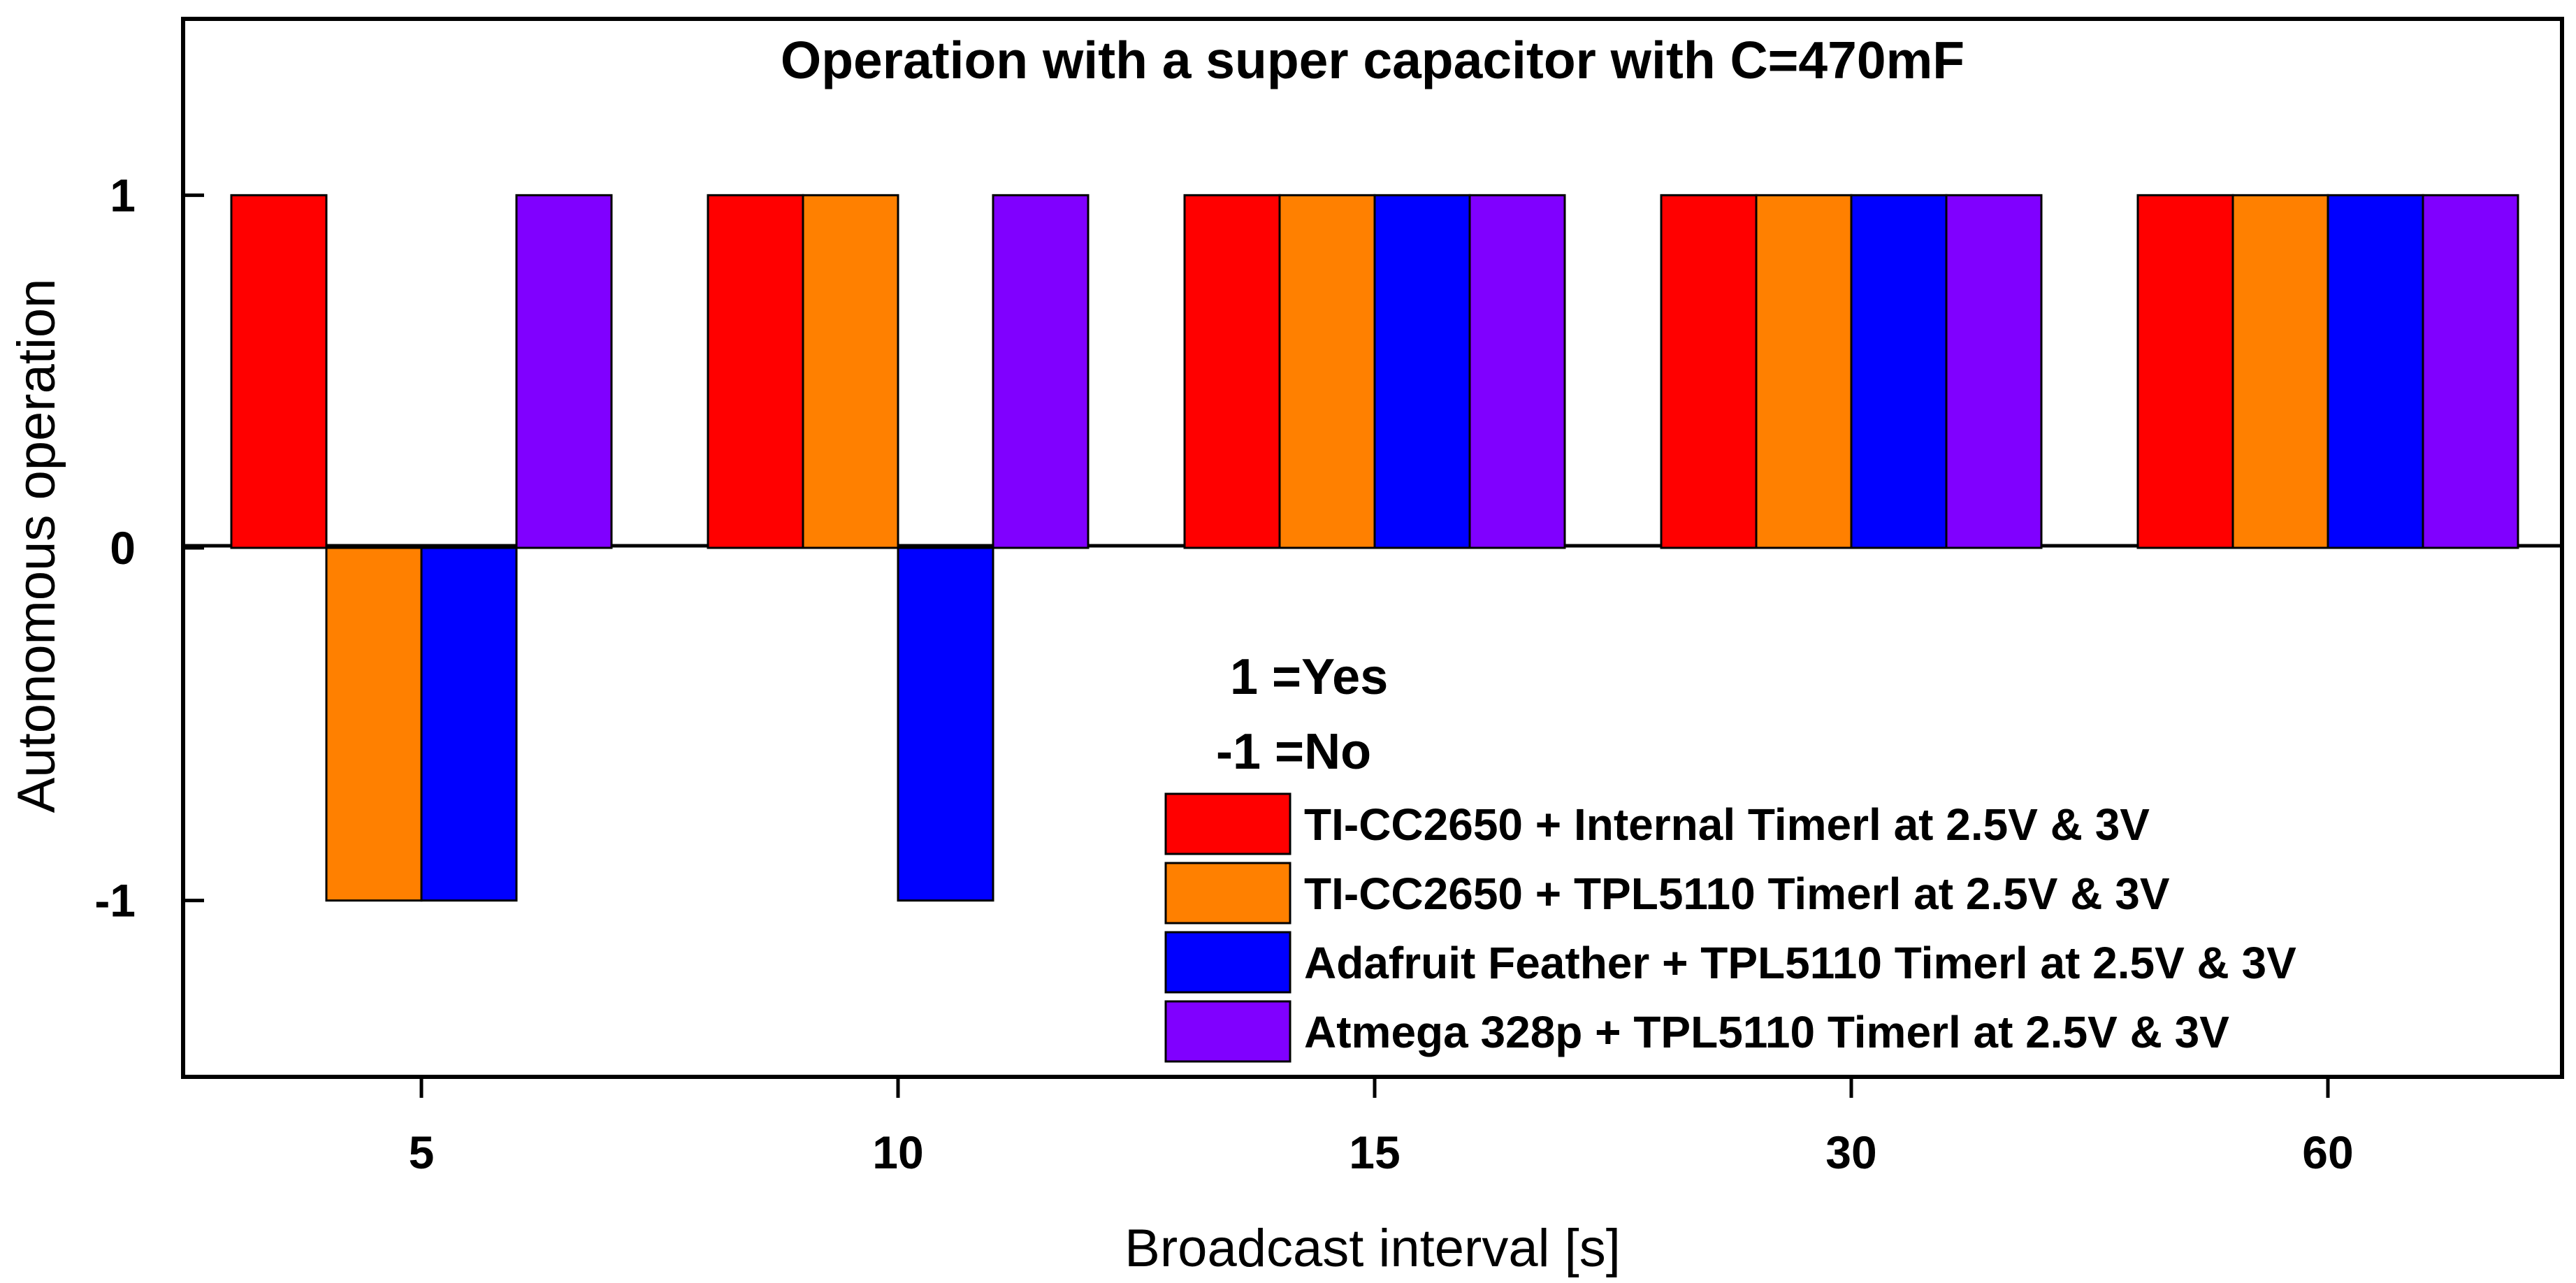  What do you see at coordinates (1374, 1152) in the screenshot?
I see `x-tick-label: 15` at bounding box center [1374, 1152].